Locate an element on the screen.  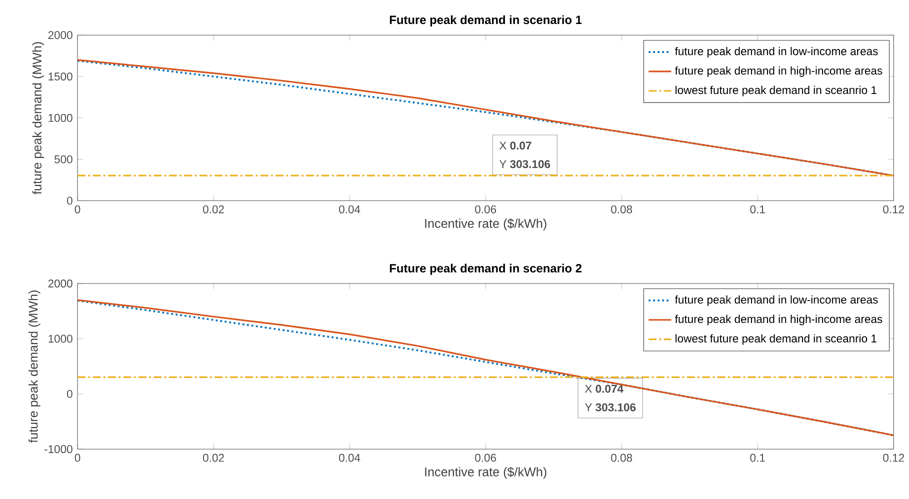
y-tick-label: 500 is located at coordinates (63, 159).